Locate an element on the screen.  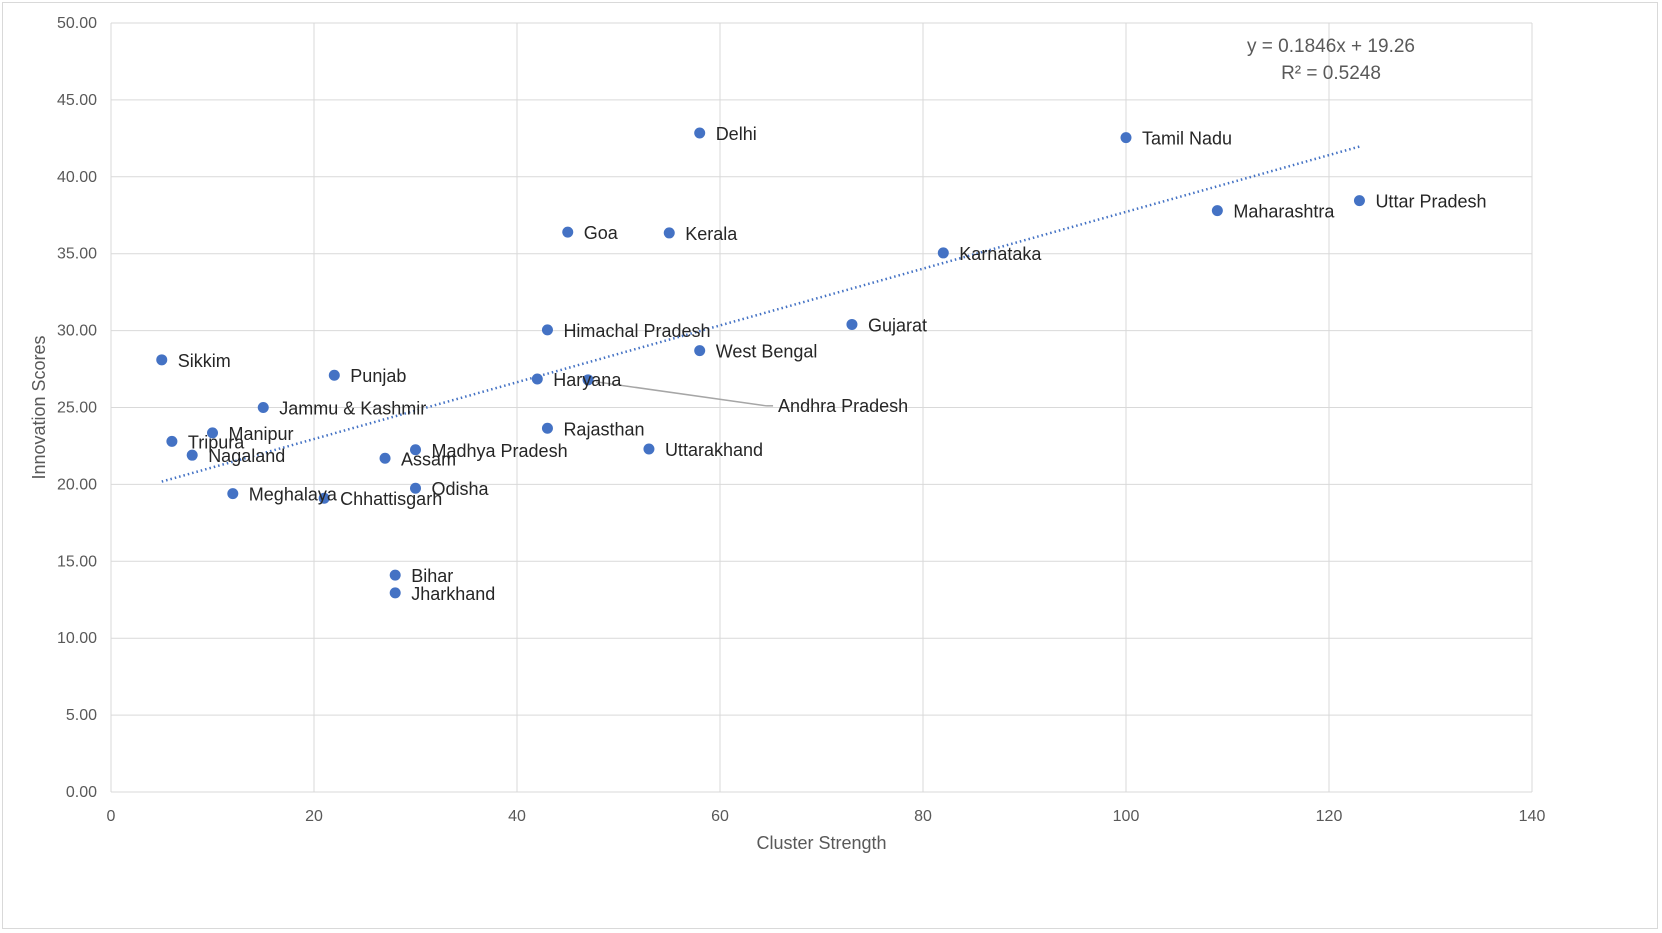
point-label: Gujarat is located at coordinates (897, 325).